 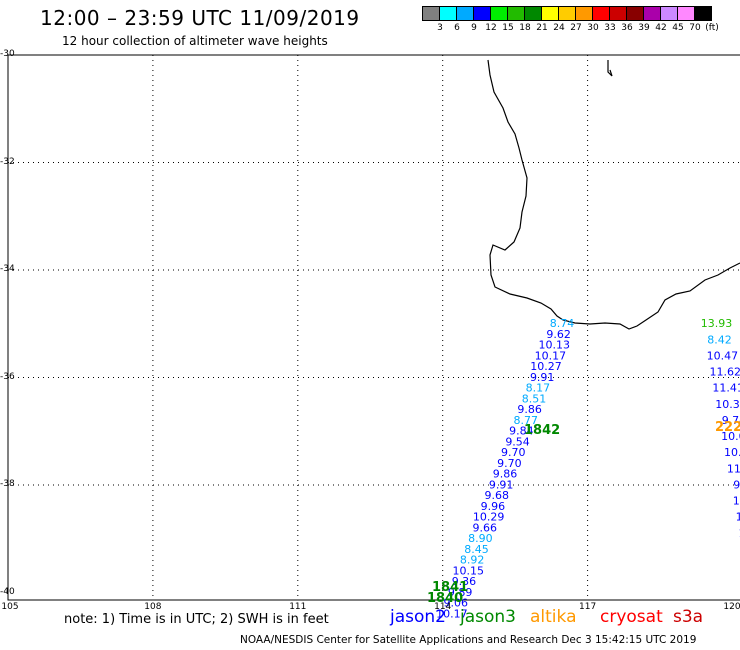 I want to click on wave-height-label: 10.15, so click(x=469, y=570).